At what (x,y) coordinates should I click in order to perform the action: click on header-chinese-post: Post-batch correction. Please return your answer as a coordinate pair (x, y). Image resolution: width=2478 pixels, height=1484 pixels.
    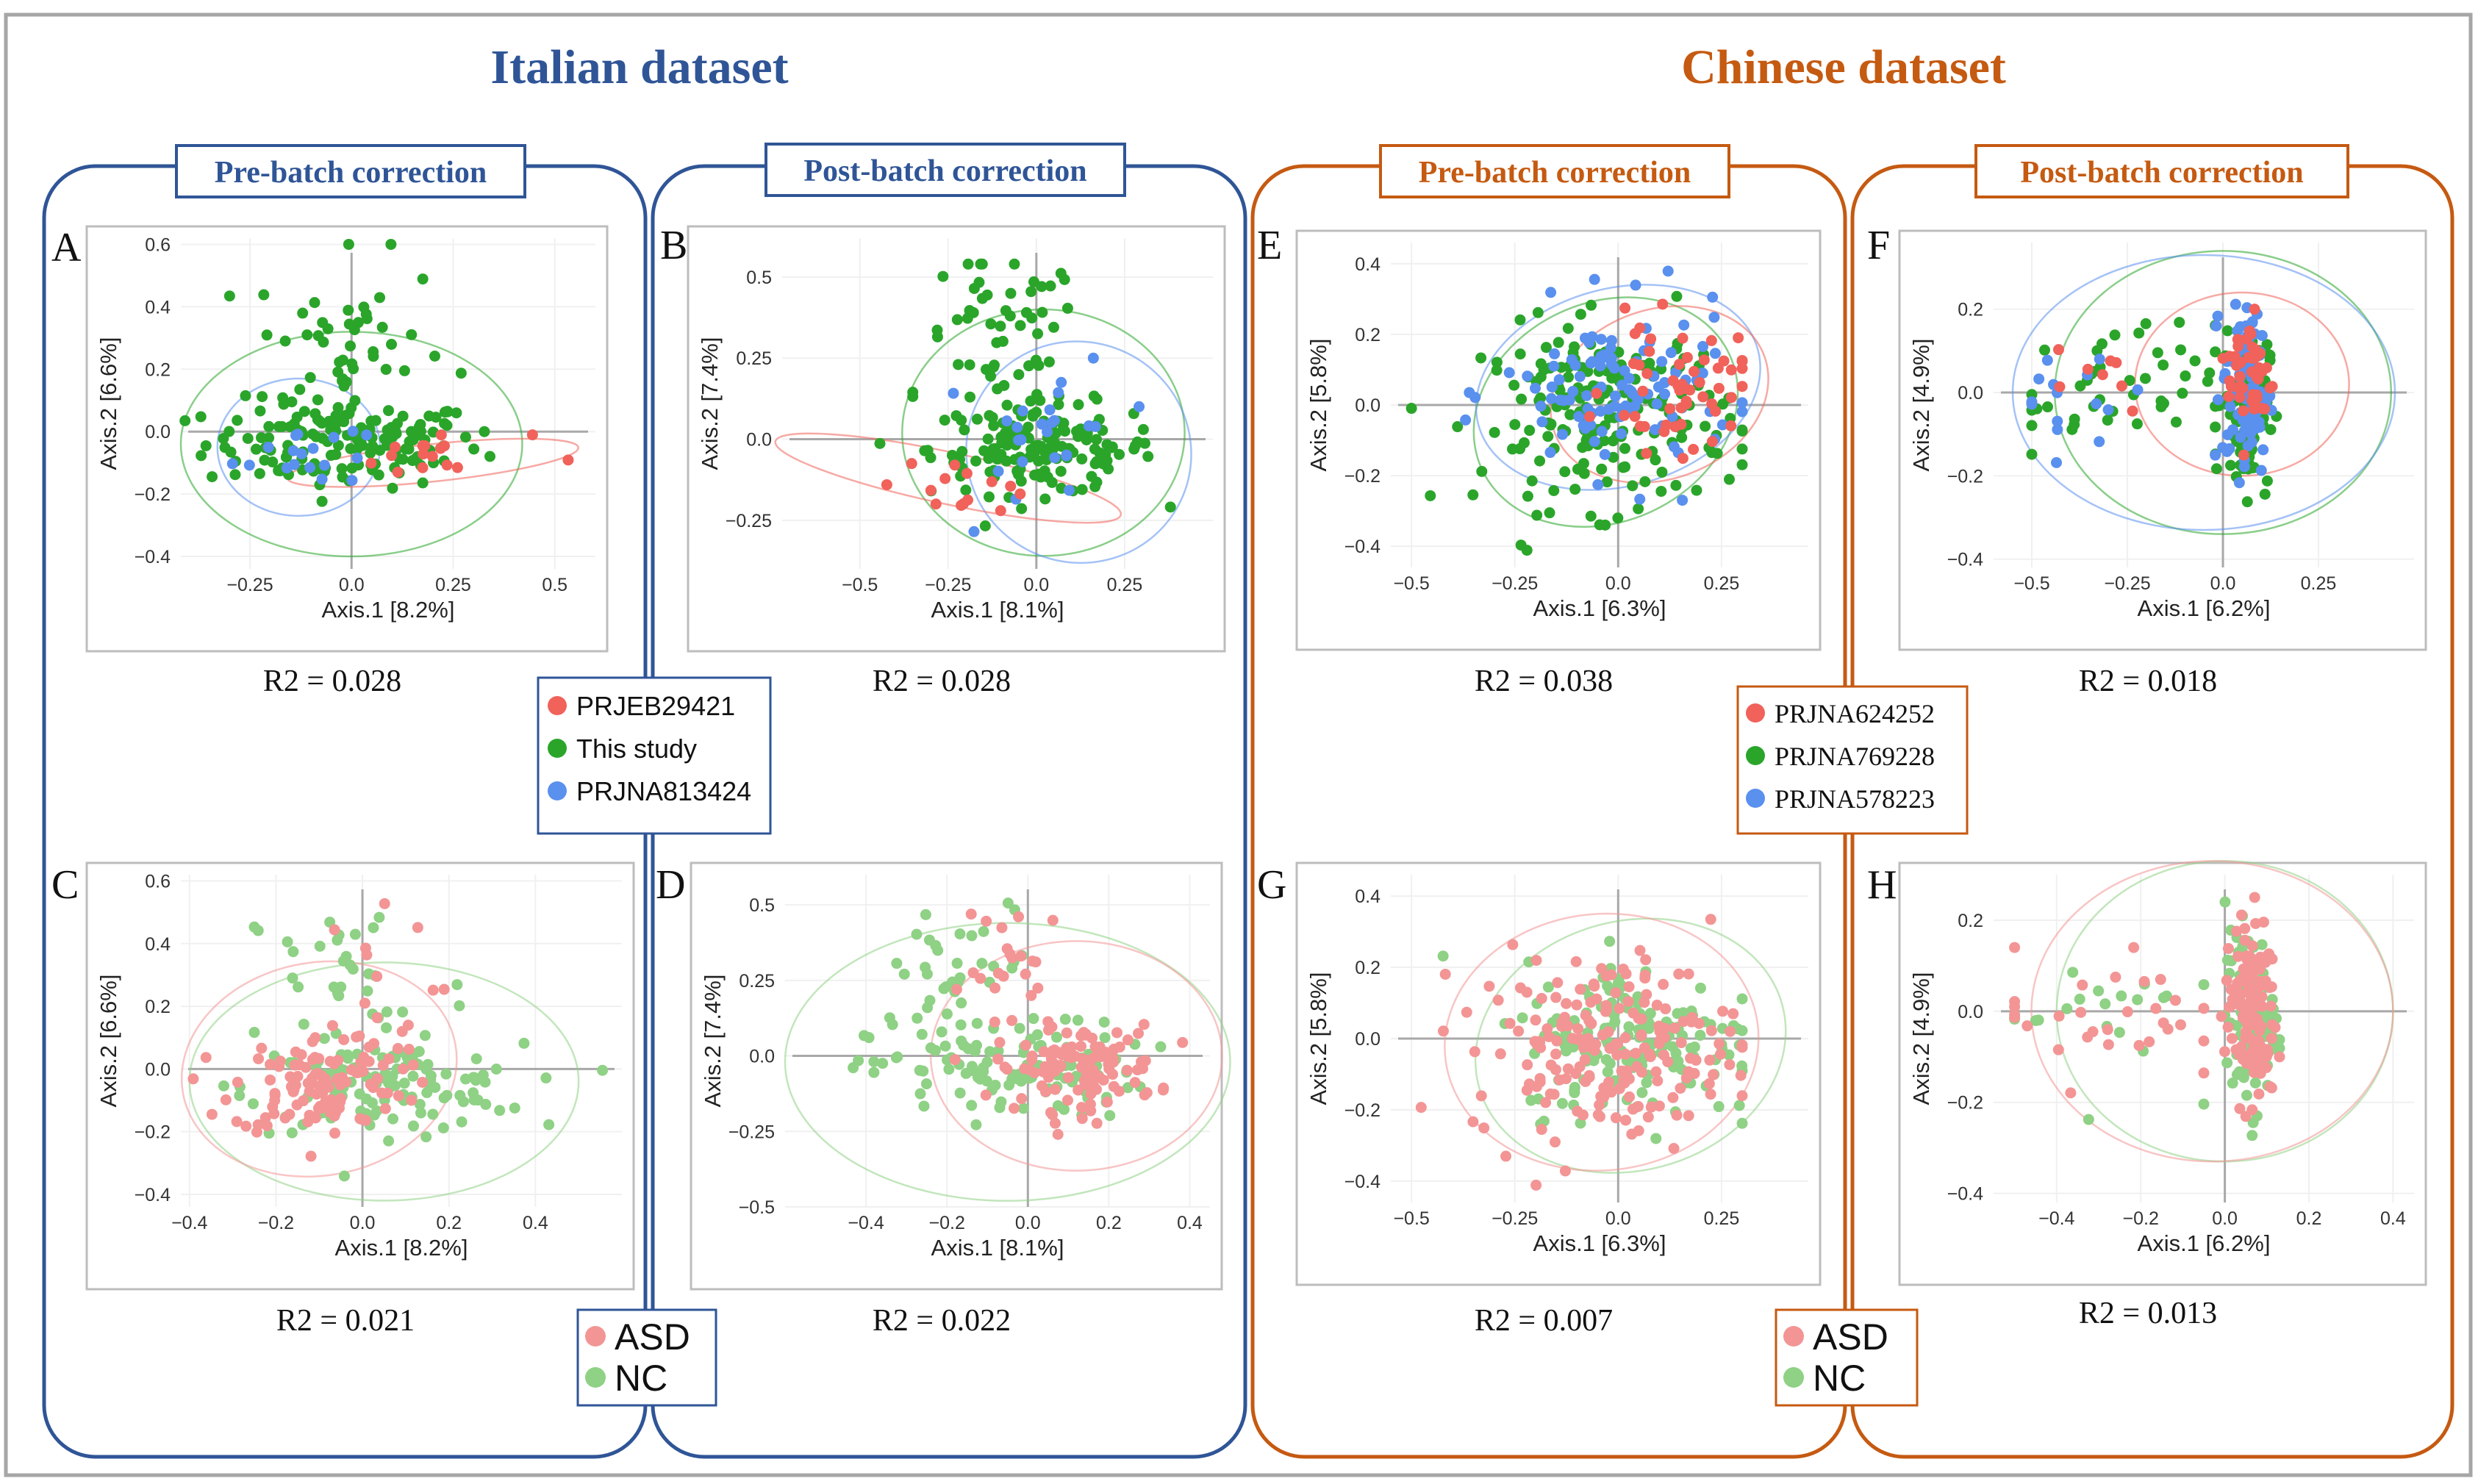
    Looking at the image, I should click on (2161, 173).